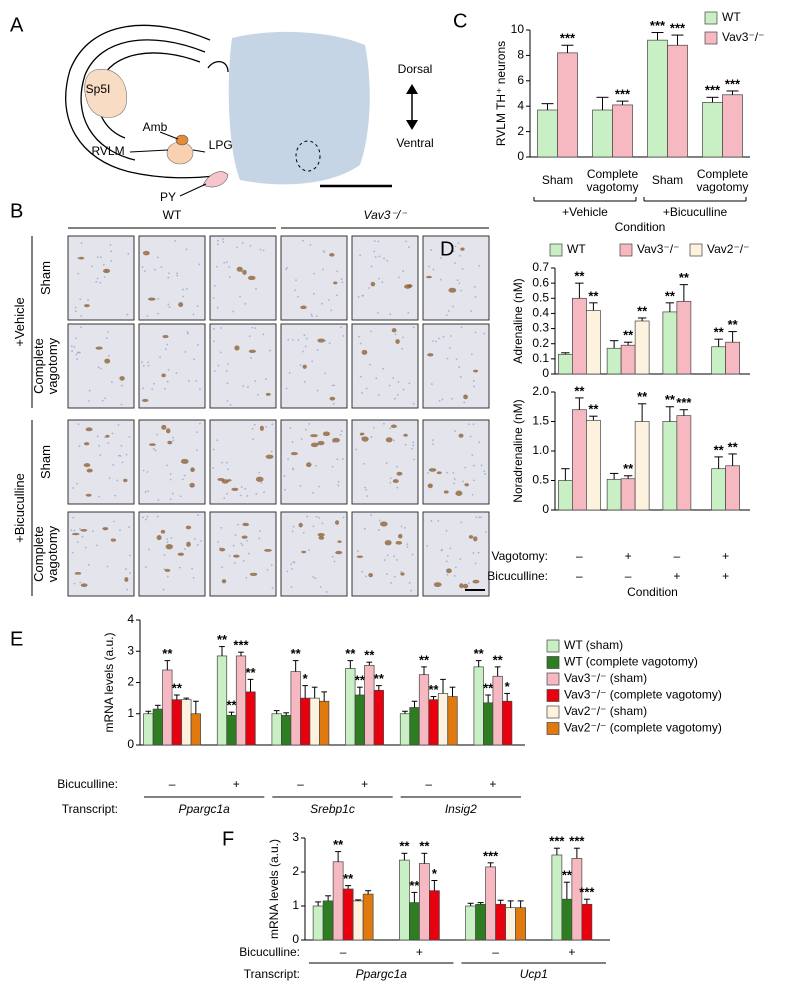 Image resolution: width=800 pixels, height=993 pixels. I want to click on x-tick-label: Complete vagotomy, so click(612, 180).